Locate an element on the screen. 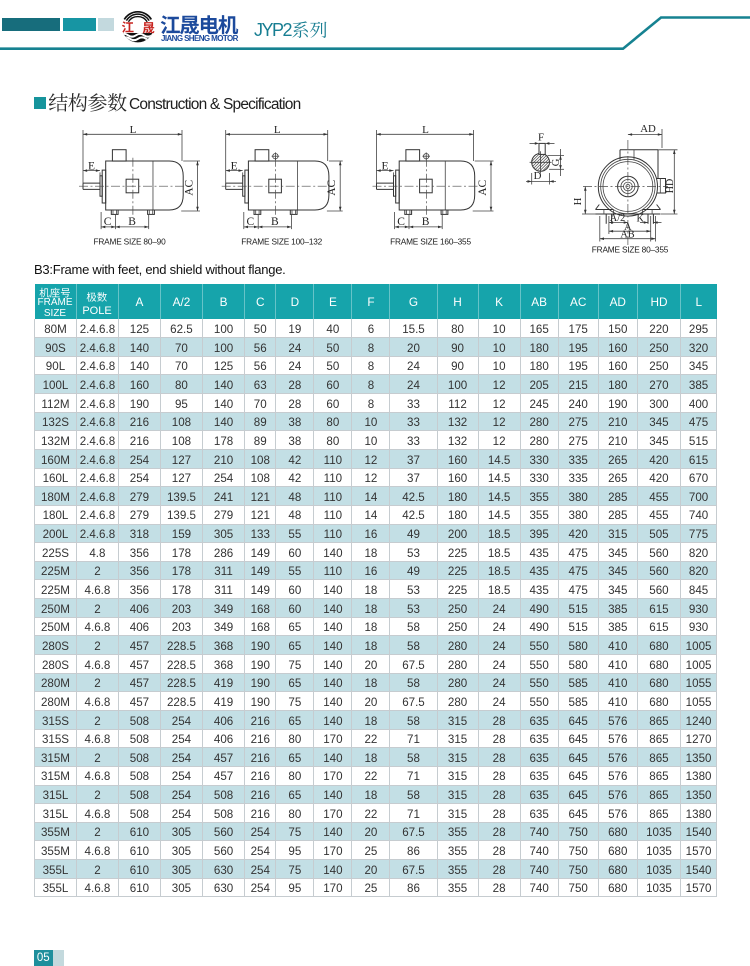 The image size is (750, 966). svg-text: A/2 is located at coordinates (617, 218).